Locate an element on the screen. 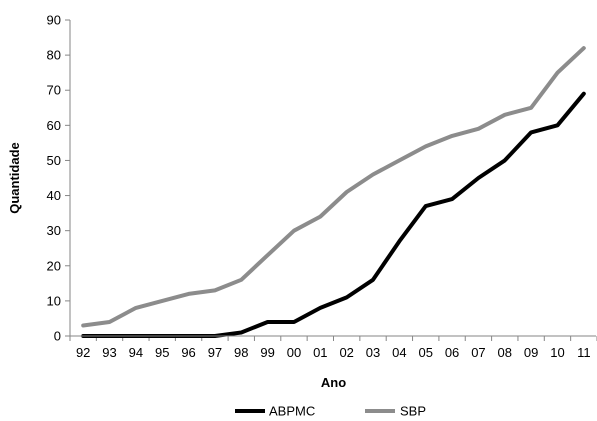  x-tick-label: 07 is located at coordinates (478, 352).